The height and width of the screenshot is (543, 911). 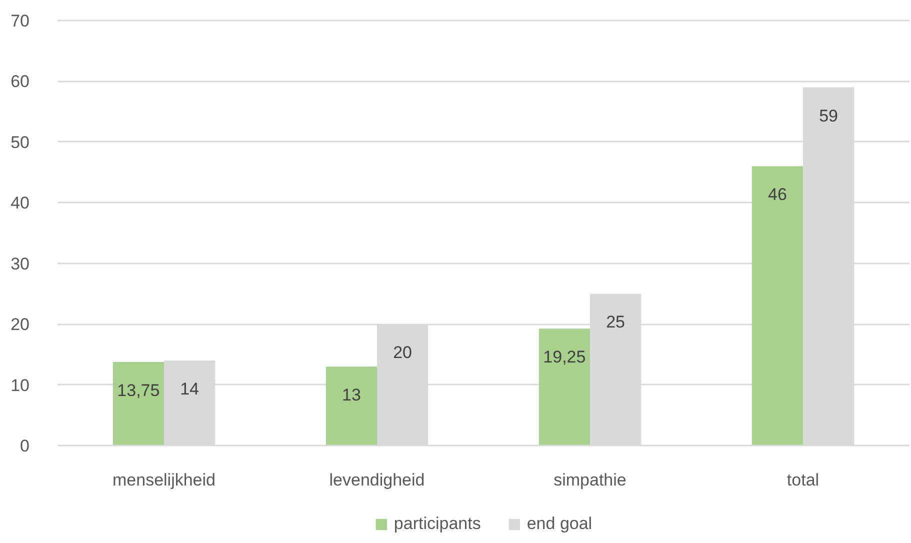 What do you see at coordinates (20, 385) in the screenshot?
I see `y-tick-label: 10` at bounding box center [20, 385].